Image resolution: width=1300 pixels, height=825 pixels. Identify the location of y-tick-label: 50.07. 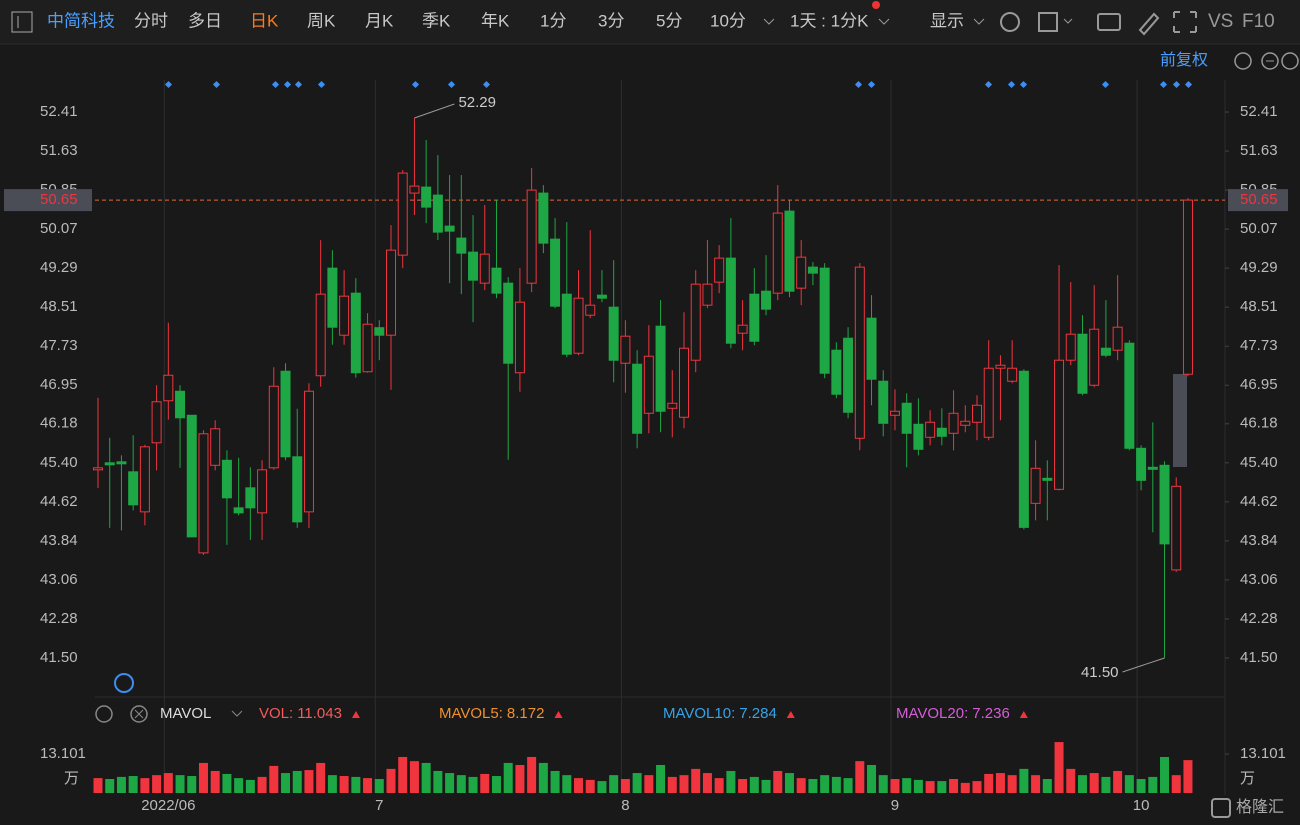
(1259, 228).